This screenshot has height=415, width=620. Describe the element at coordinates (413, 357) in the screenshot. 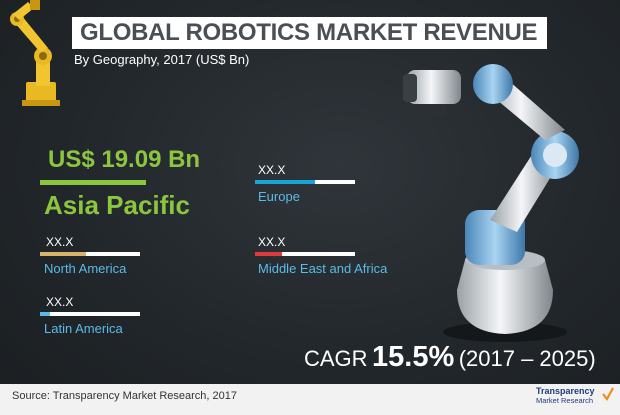

I see `cagr-value: 15.5%` at that location.